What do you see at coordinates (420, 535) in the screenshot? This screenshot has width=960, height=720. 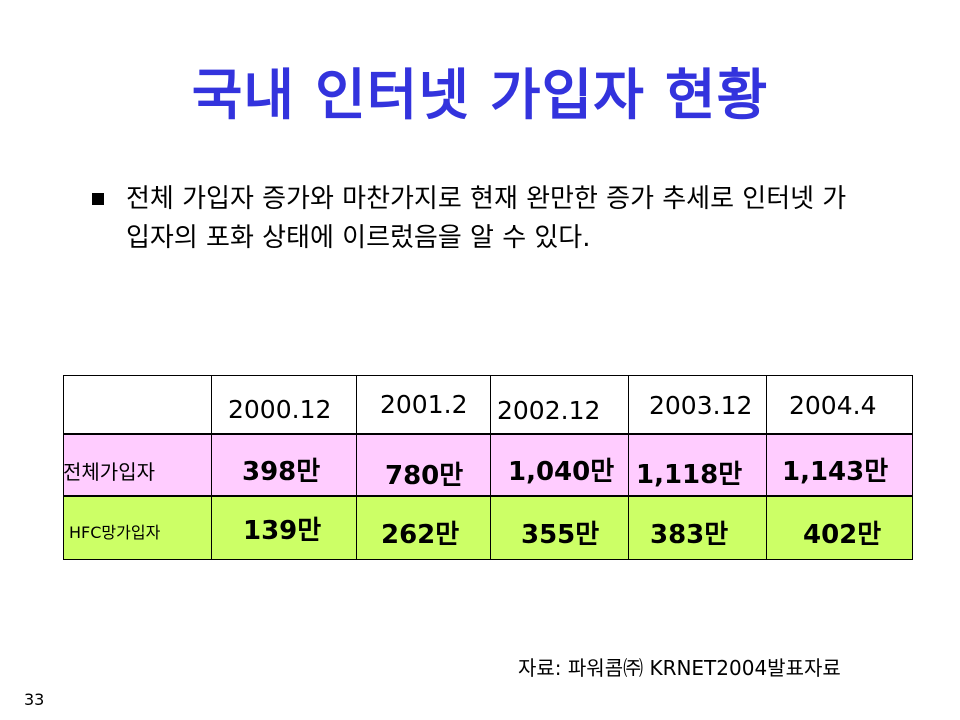 I see `hfc-value: 262만` at bounding box center [420, 535].